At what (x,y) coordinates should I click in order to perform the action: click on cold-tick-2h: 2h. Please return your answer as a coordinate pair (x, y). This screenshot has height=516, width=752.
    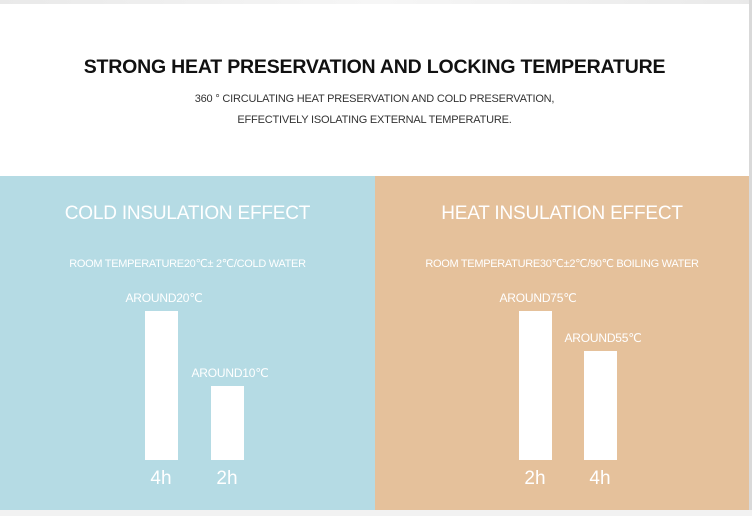
    Looking at the image, I should click on (227, 478).